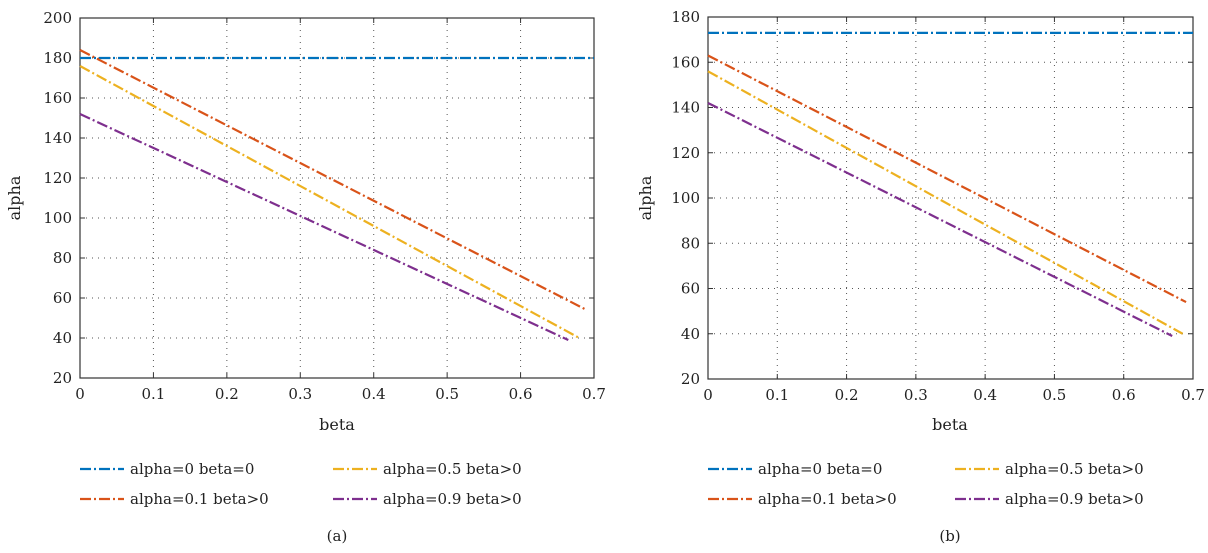  Describe the element at coordinates (949, 536) in the screenshot. I see `panel-label: (b)` at that location.